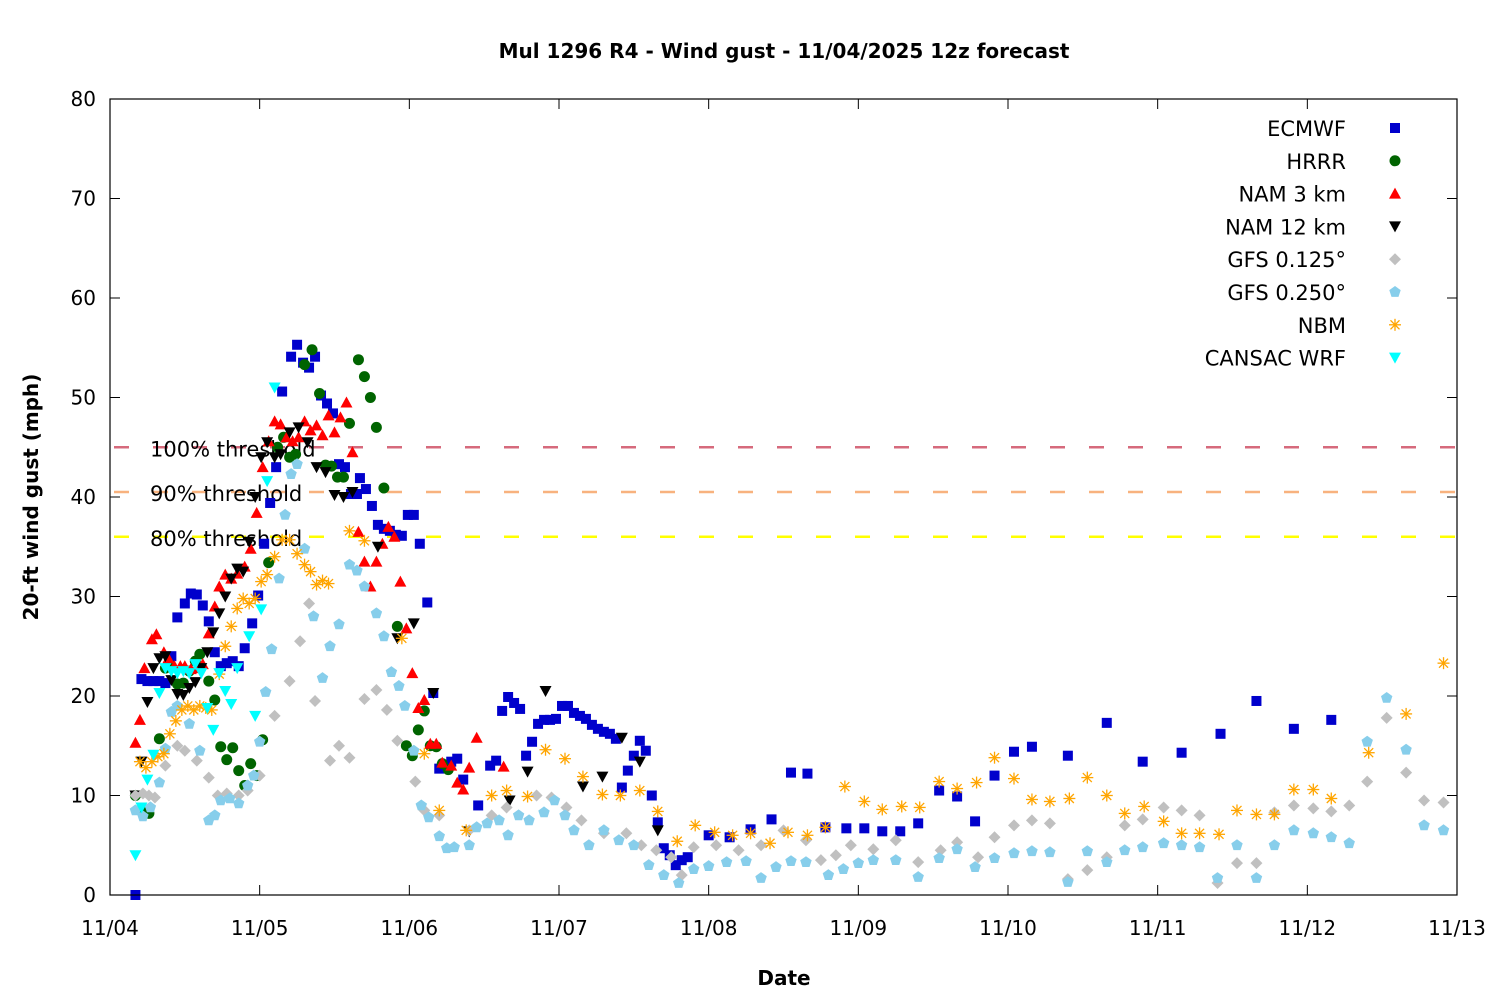 The height and width of the screenshot is (1000, 1500). Describe the element at coordinates (110, 928) in the screenshot. I see `x-tick-label: 11/04` at that location.